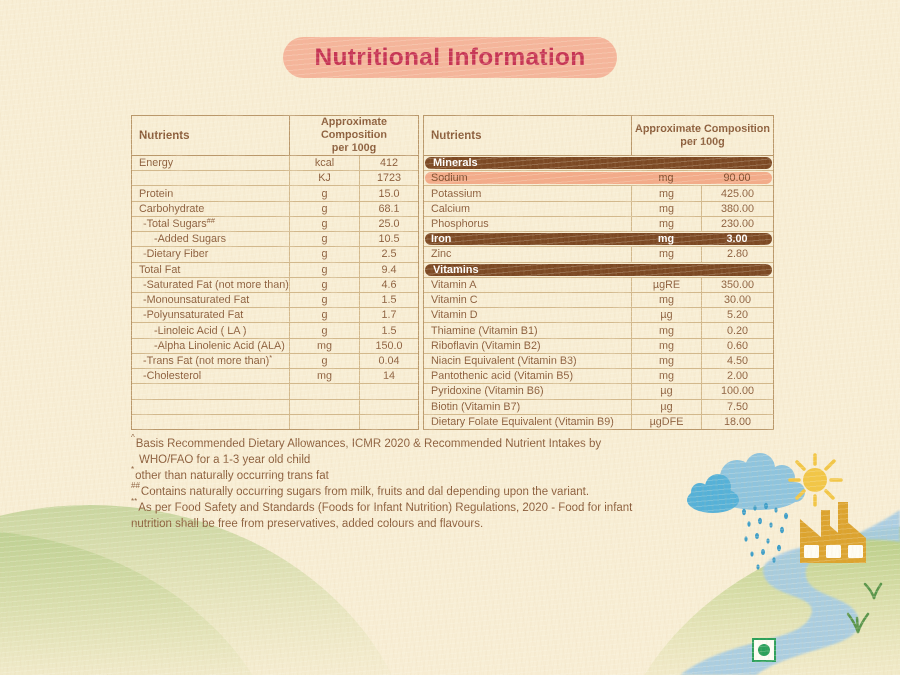 This screenshot has height=675, width=900. Describe the element at coordinates (210, 285) in the screenshot. I see `nutrient-name: -Saturated Fat (not more than)` at that location.